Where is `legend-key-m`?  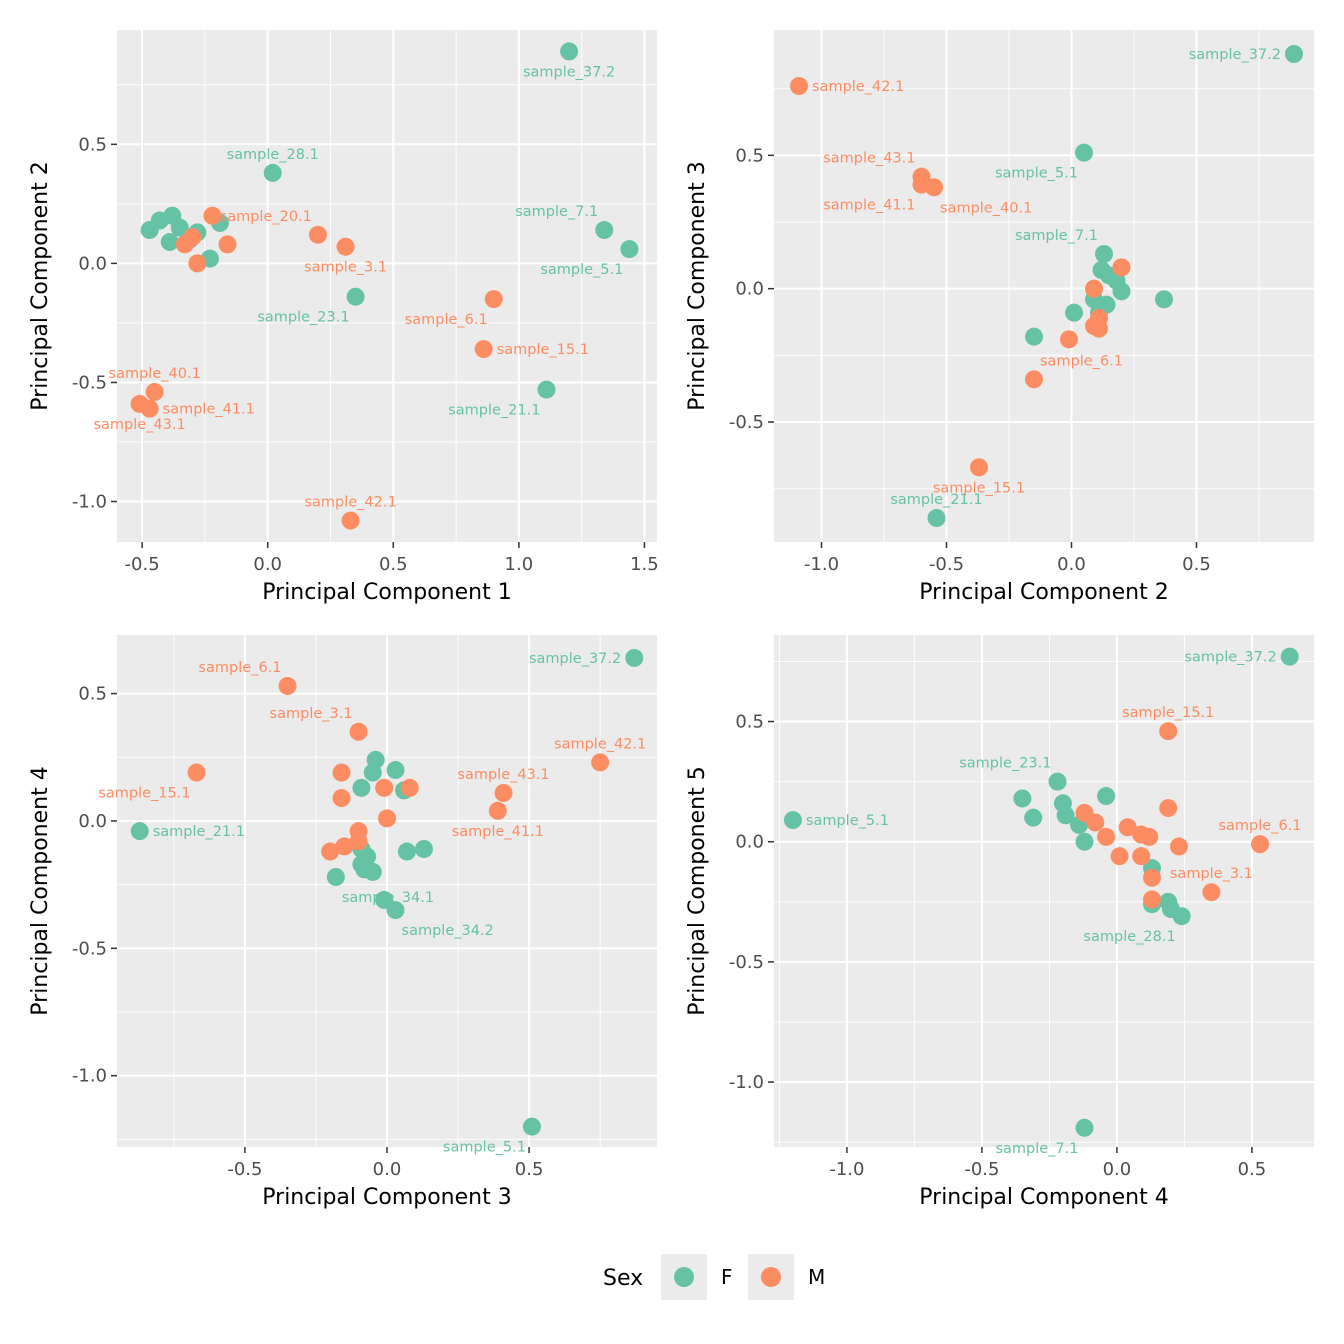 legend-key-m is located at coordinates (771, 1277).